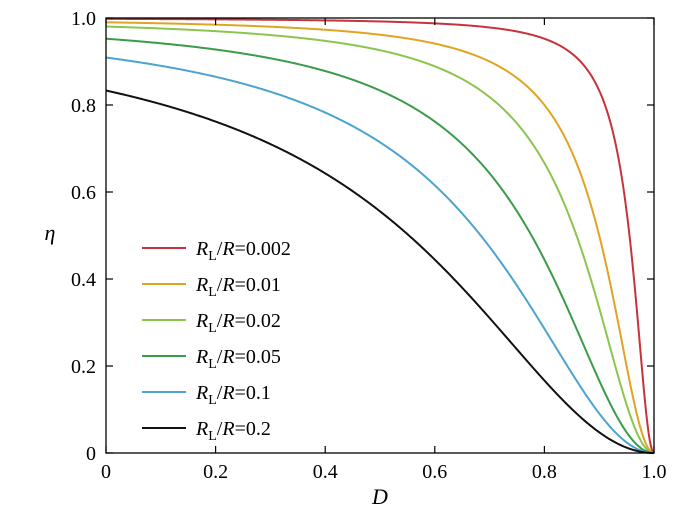 The image size is (700, 515). Describe the element at coordinates (83, 280) in the screenshot. I see `y-tick-label: 0.4` at that location.